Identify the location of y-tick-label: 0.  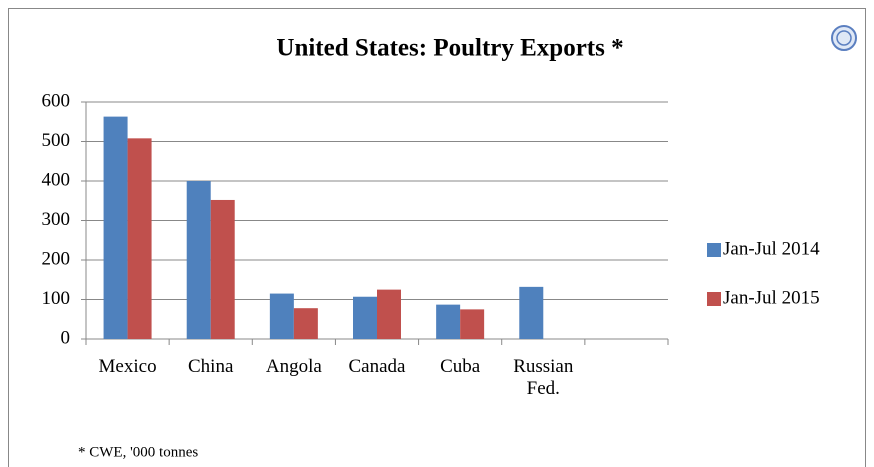
(66, 337).